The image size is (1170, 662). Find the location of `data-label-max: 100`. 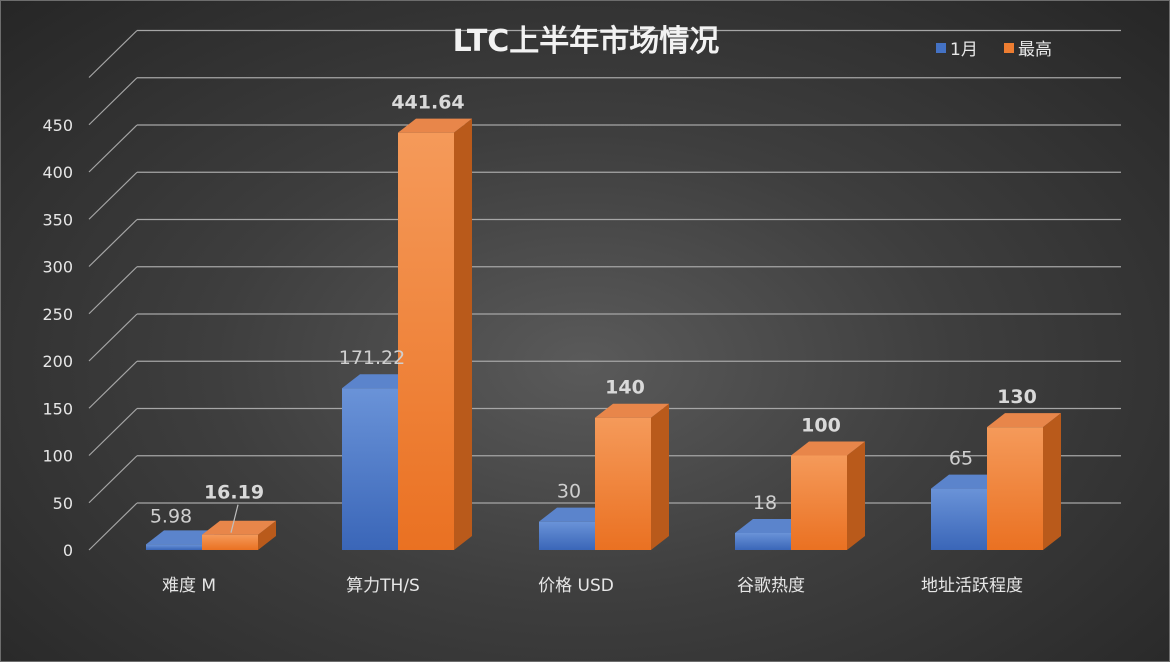

data-label-max: 100 is located at coordinates (821, 426).